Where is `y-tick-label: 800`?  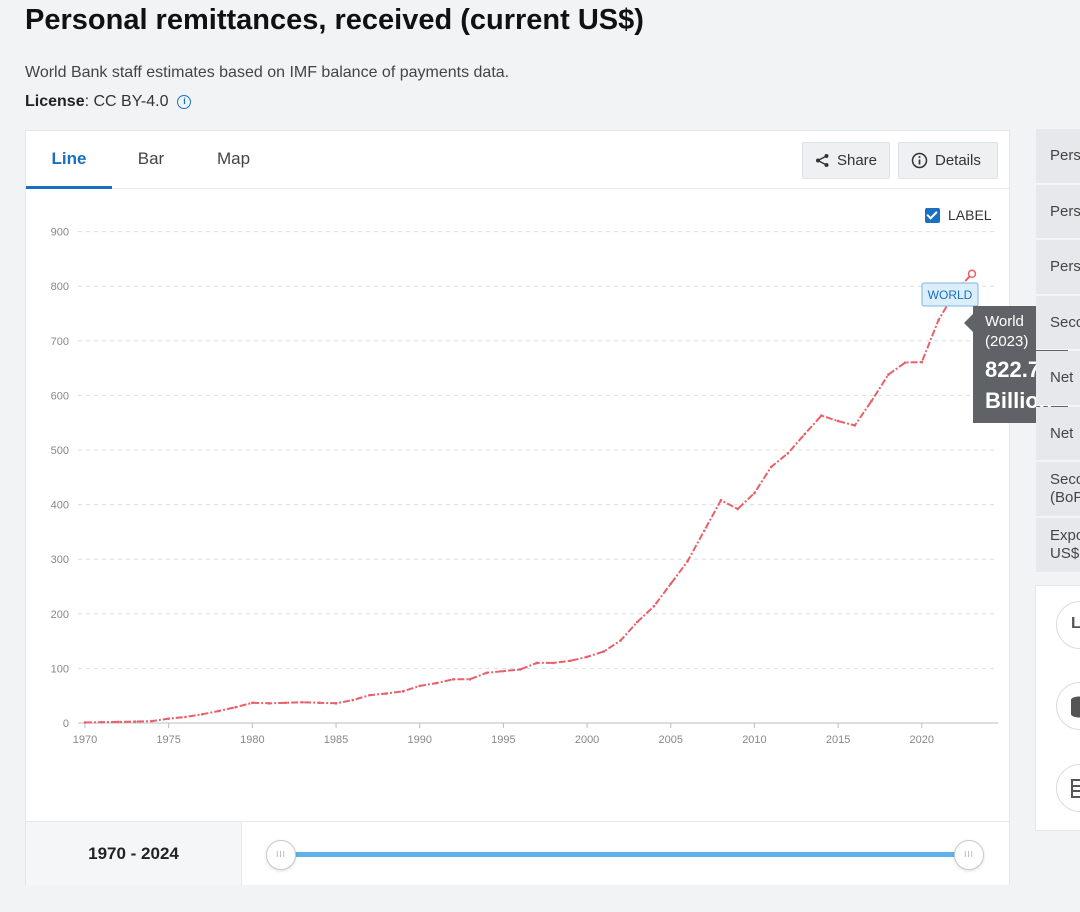 y-tick-label: 800 is located at coordinates (60, 287).